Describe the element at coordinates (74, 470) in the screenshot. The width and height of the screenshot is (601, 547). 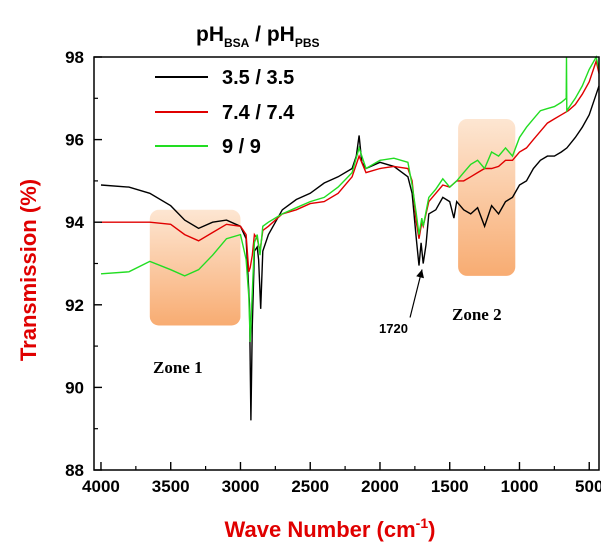
I see `y-tick-label: 88` at that location.